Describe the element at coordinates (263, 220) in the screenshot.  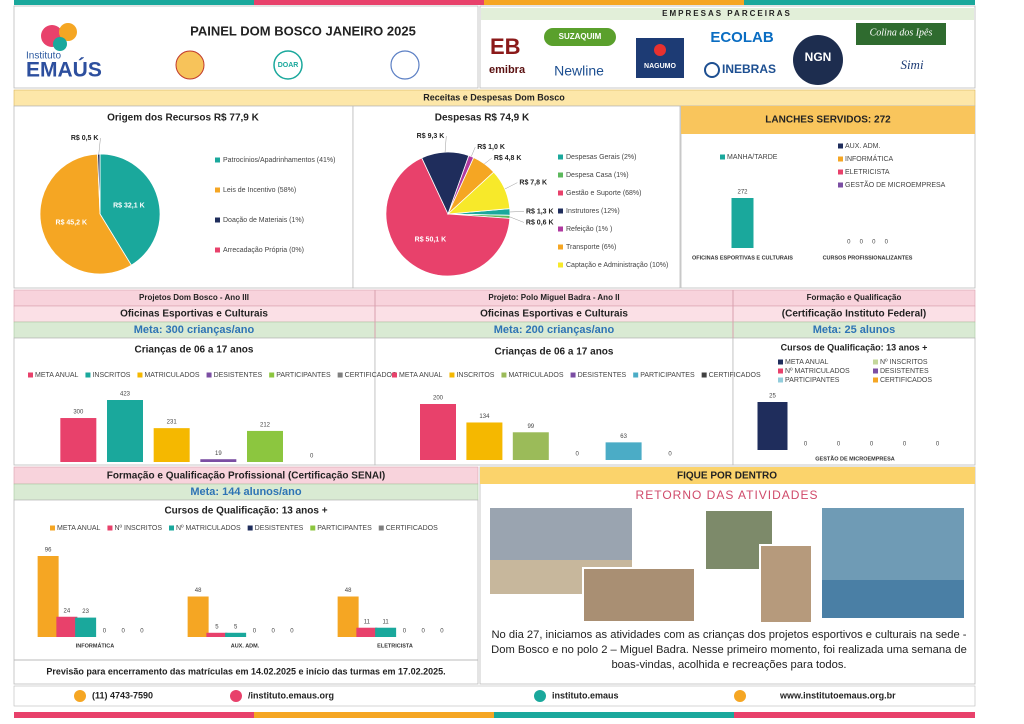
I see `legend-label: Doação de Materiais (1%)` at that location.